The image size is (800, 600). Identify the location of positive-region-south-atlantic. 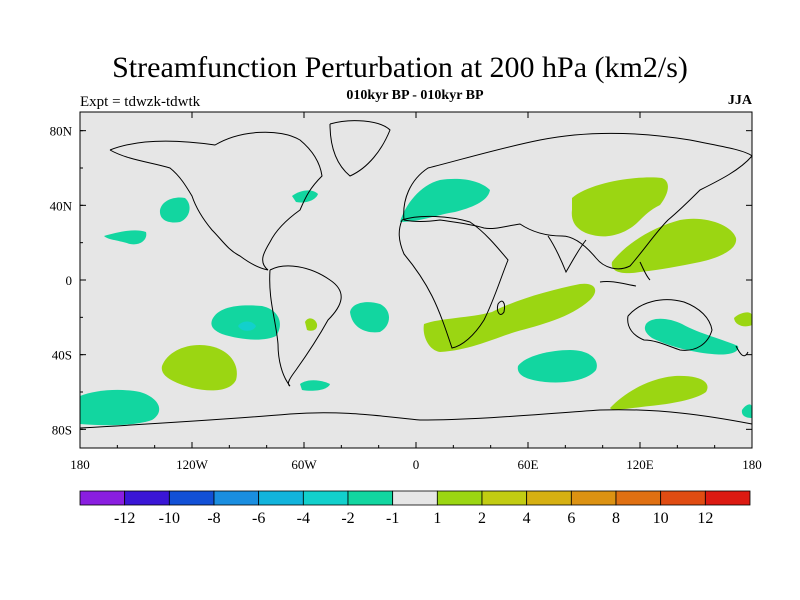
(311, 324).